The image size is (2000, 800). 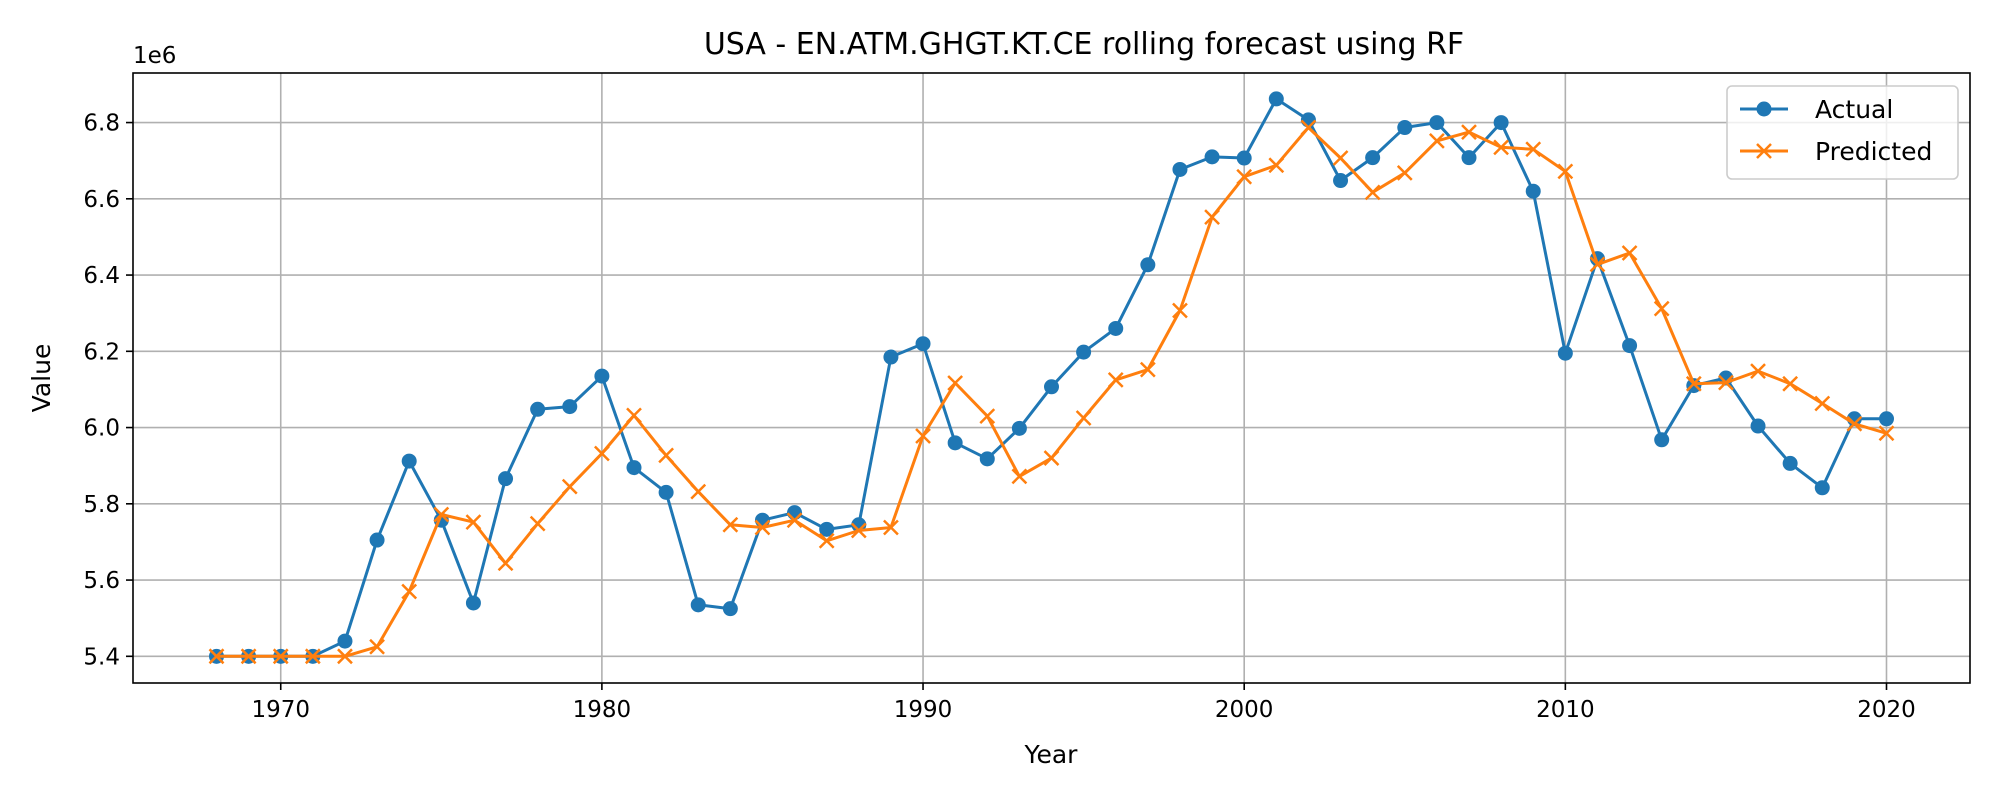 I want to click on y-tick-label: 5.6, so click(x=101, y=581).